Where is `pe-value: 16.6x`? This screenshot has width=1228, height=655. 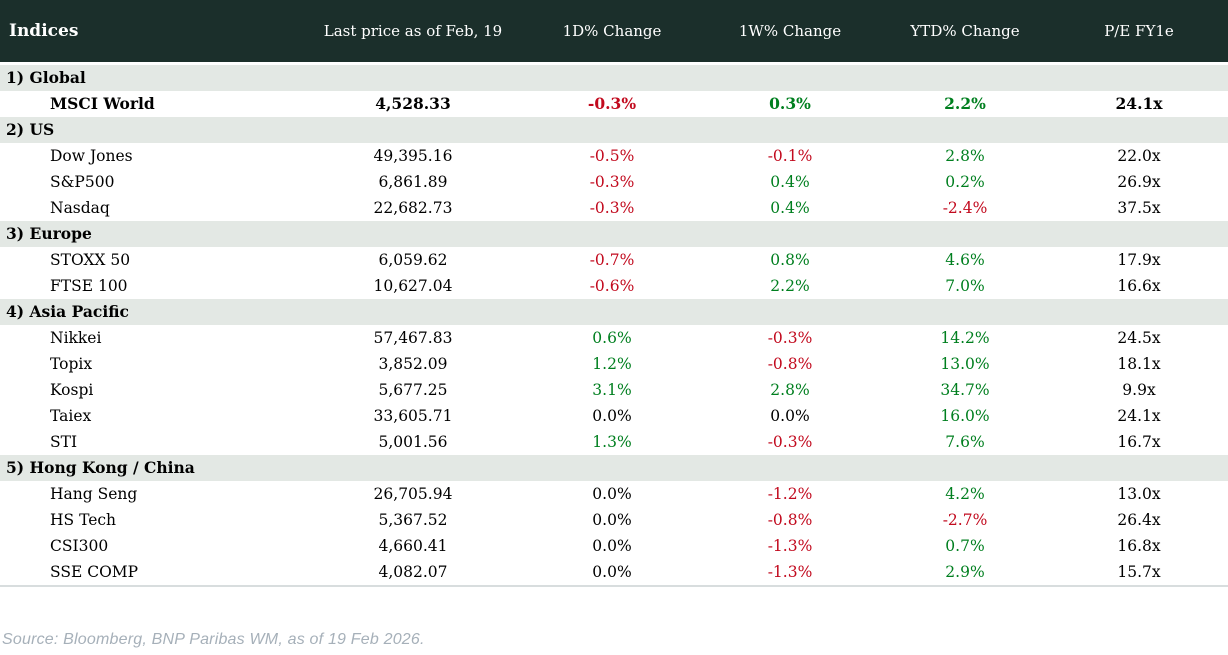 pe-value: 16.6x is located at coordinates (1139, 286).